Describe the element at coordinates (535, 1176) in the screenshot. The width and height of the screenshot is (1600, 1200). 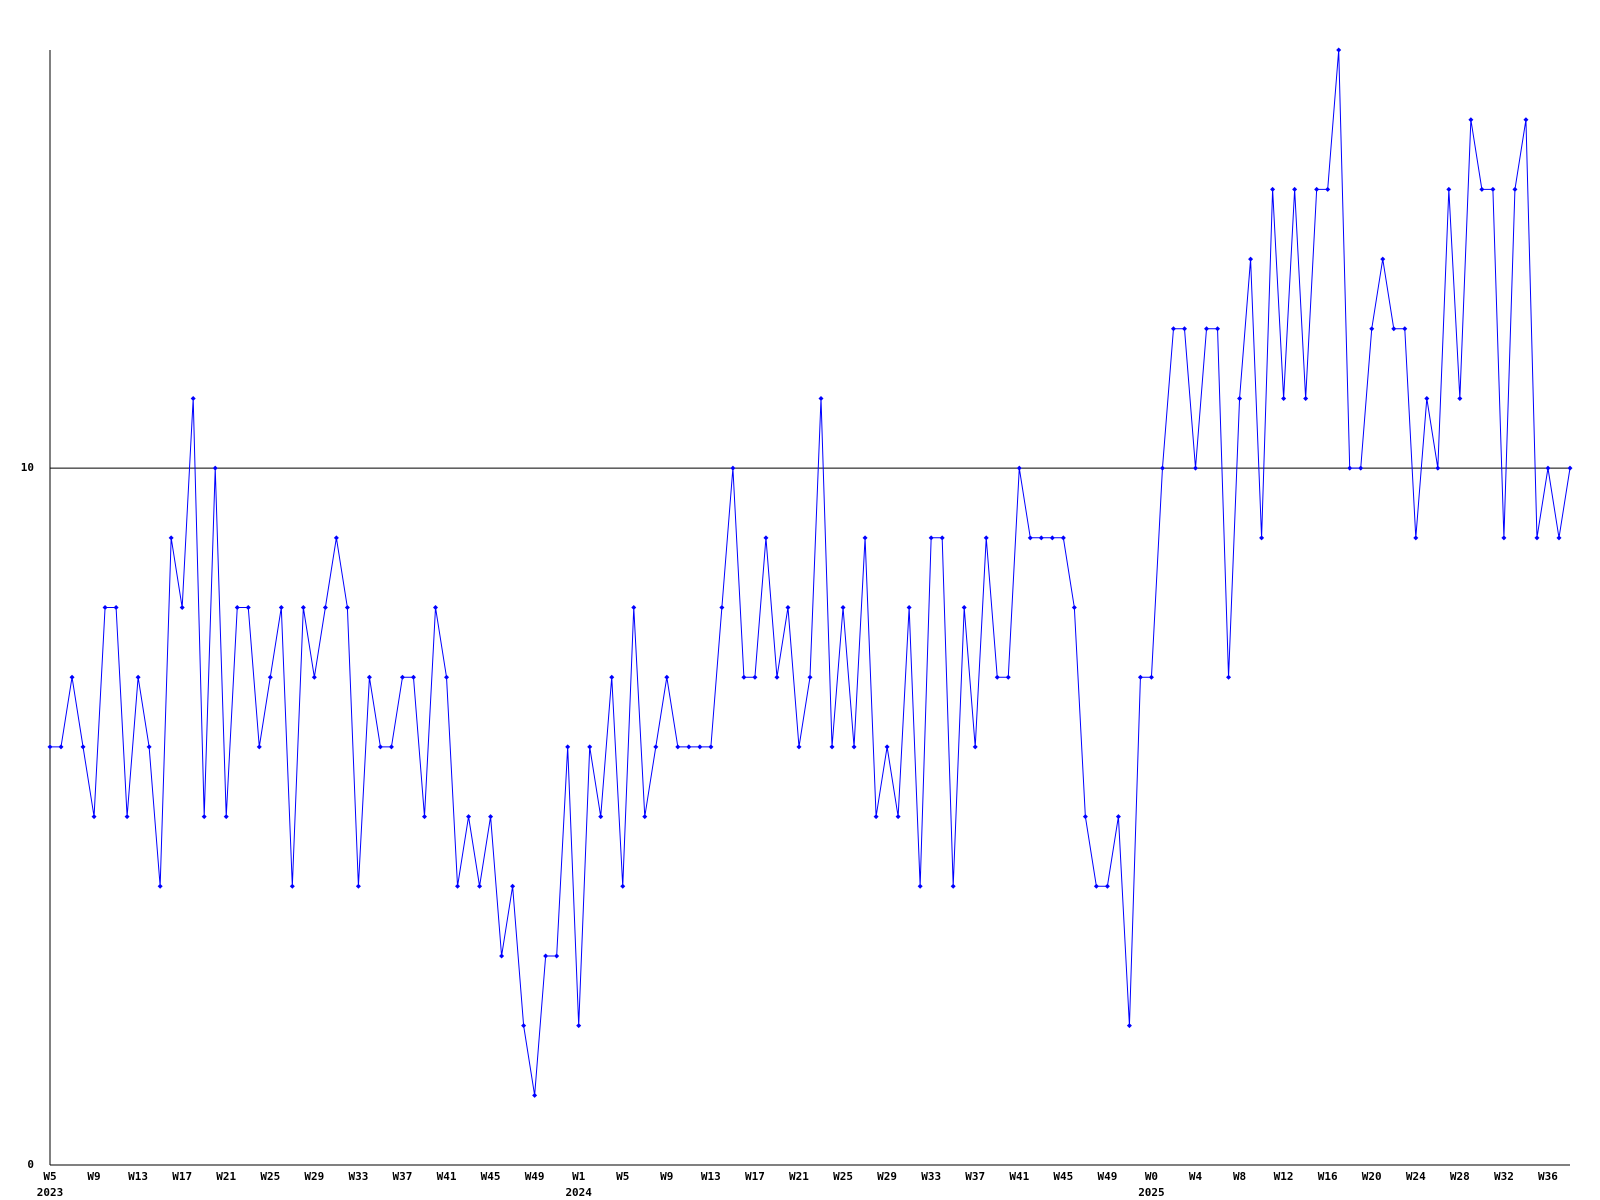
I see `x-tick-label: W49` at that location.